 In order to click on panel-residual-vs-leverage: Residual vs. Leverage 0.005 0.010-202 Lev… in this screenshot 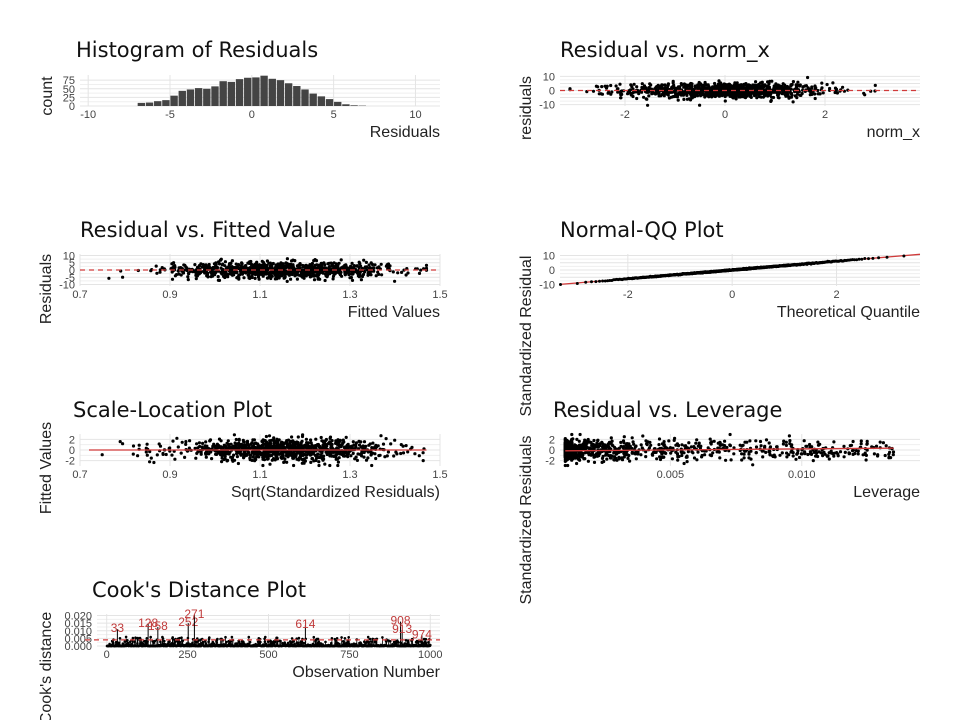, I will do `click(719, 501)`.